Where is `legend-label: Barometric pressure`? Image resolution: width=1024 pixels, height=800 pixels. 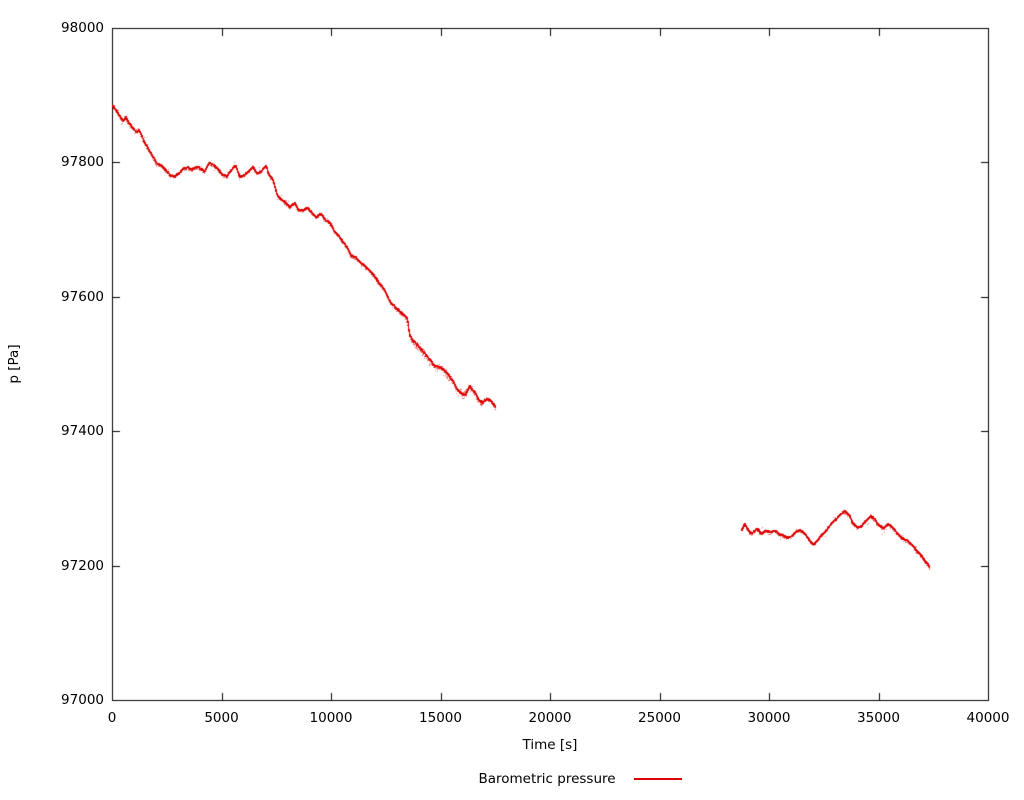 legend-label: Barometric pressure is located at coordinates (547, 779).